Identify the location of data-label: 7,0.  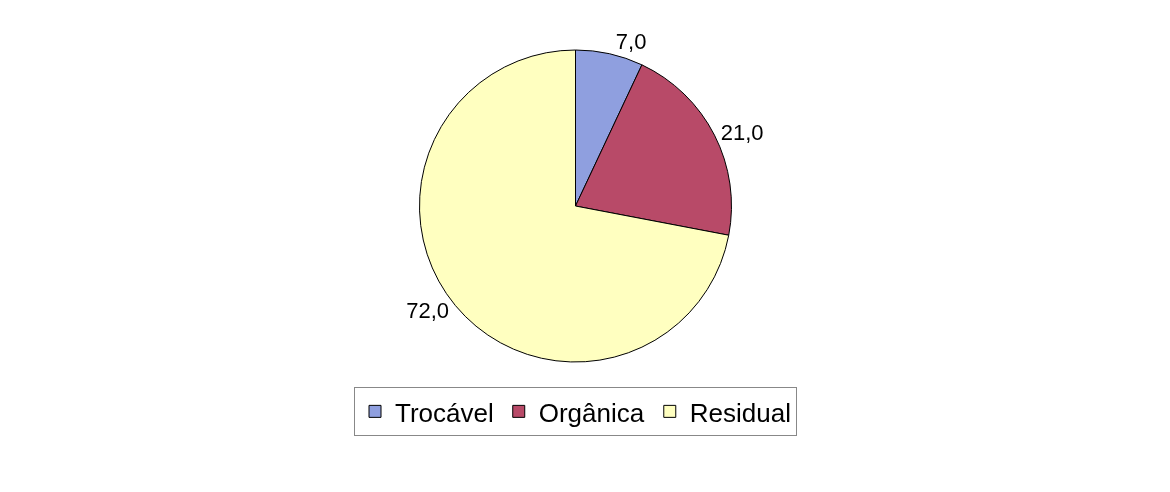
(631, 42).